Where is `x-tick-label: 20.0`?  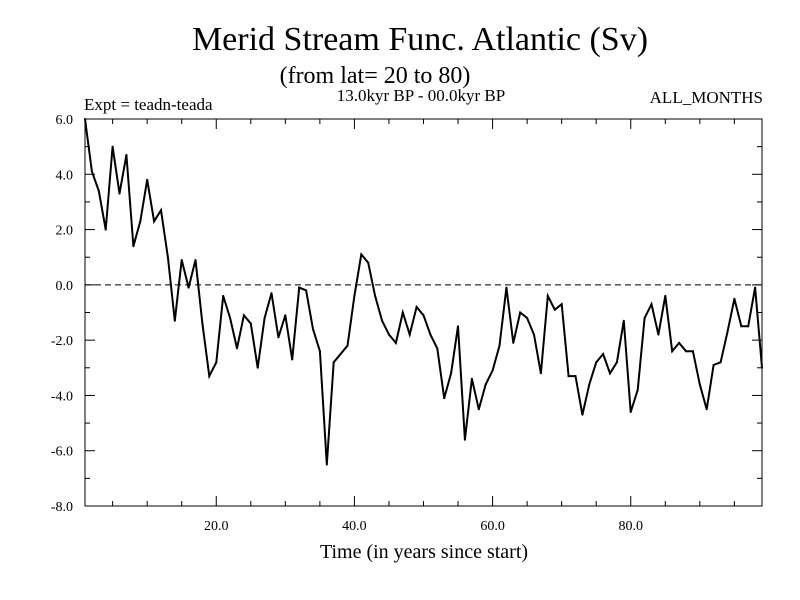
x-tick-label: 20.0 is located at coordinates (216, 526).